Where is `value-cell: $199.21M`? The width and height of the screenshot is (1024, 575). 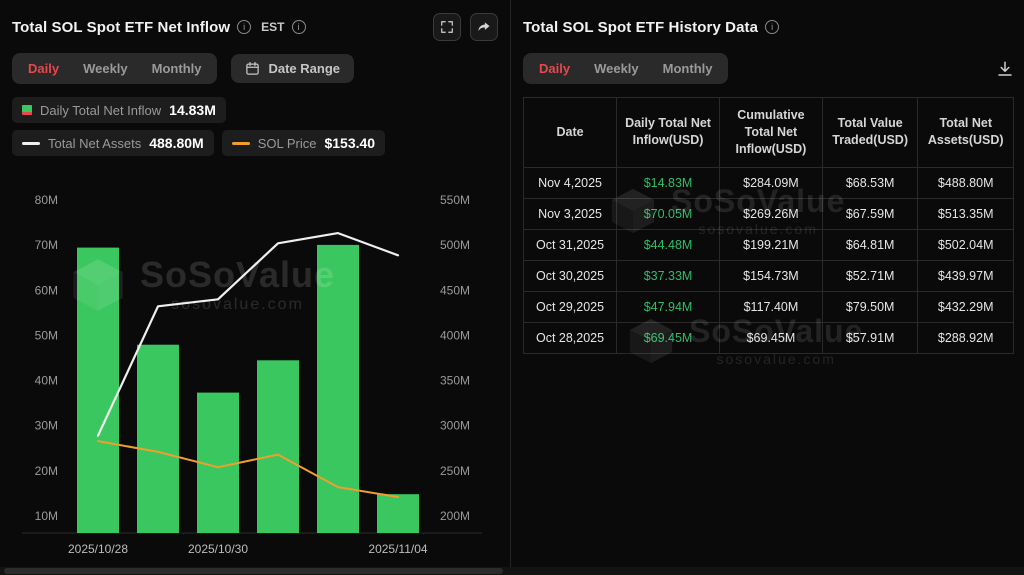
value-cell: $199.21M is located at coordinates (770, 244).